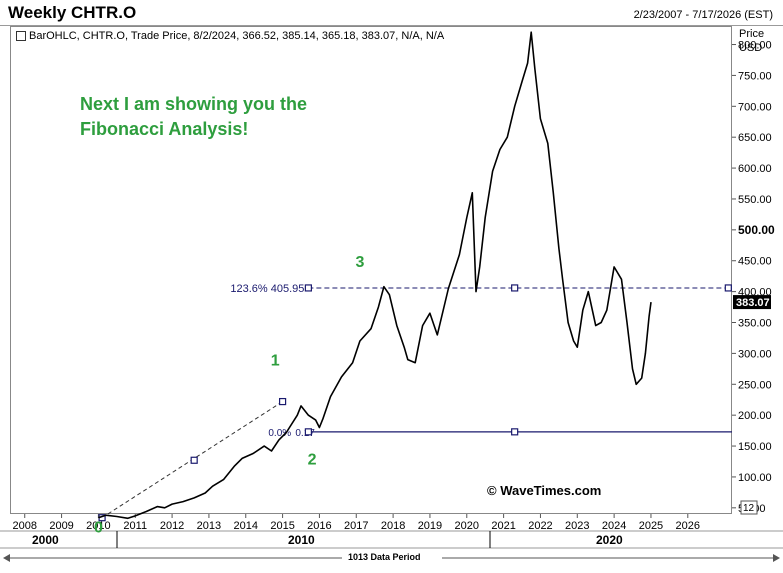  What do you see at coordinates (384, 557) in the screenshot?
I see `data-period-label: 1013 Data Period` at bounding box center [384, 557].